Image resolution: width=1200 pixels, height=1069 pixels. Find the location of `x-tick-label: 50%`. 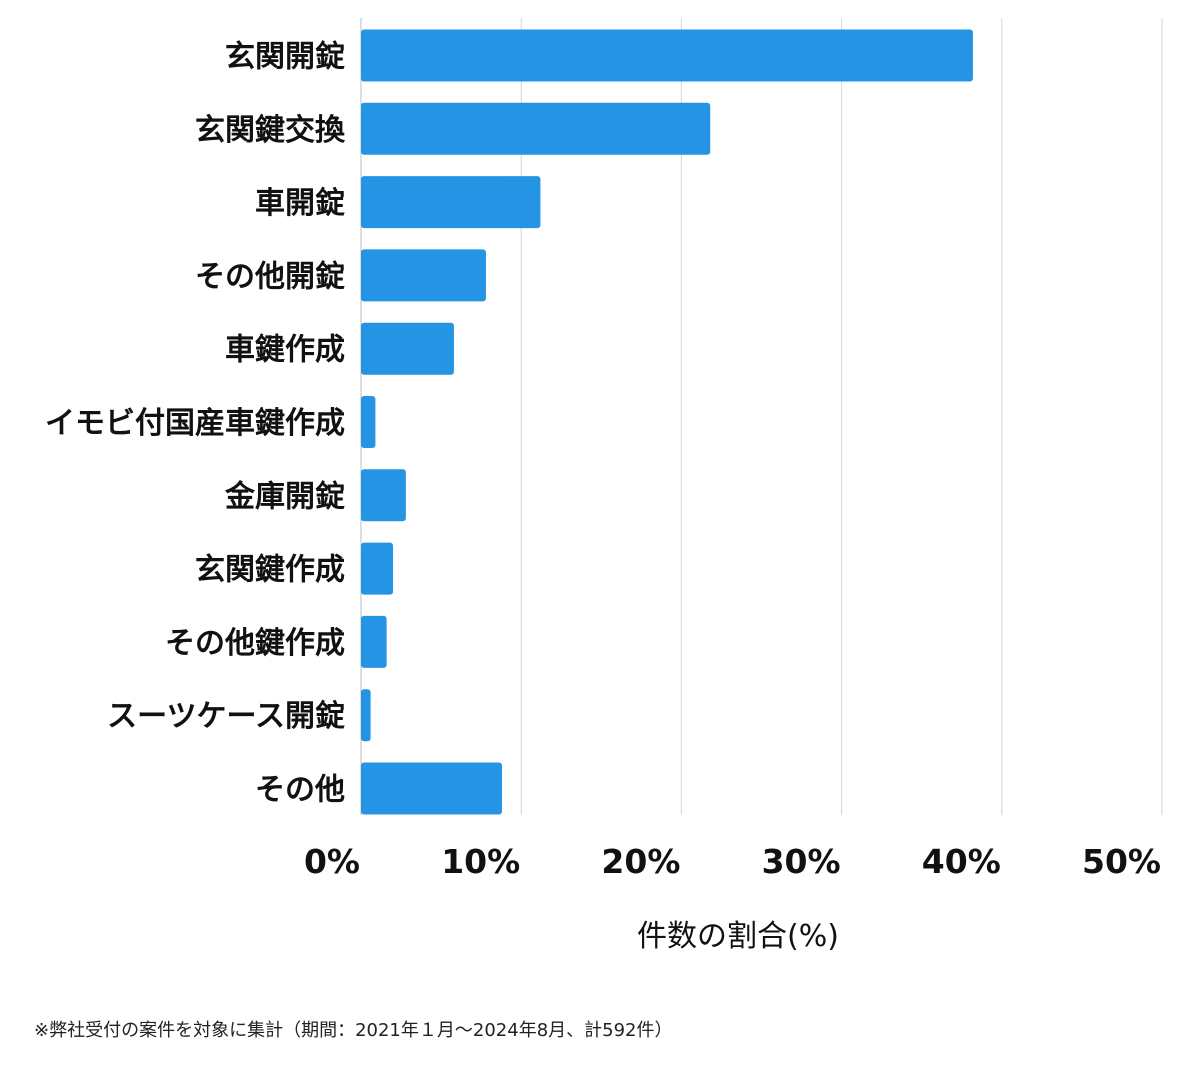

x-tick-label: 50% is located at coordinates (1121, 861).